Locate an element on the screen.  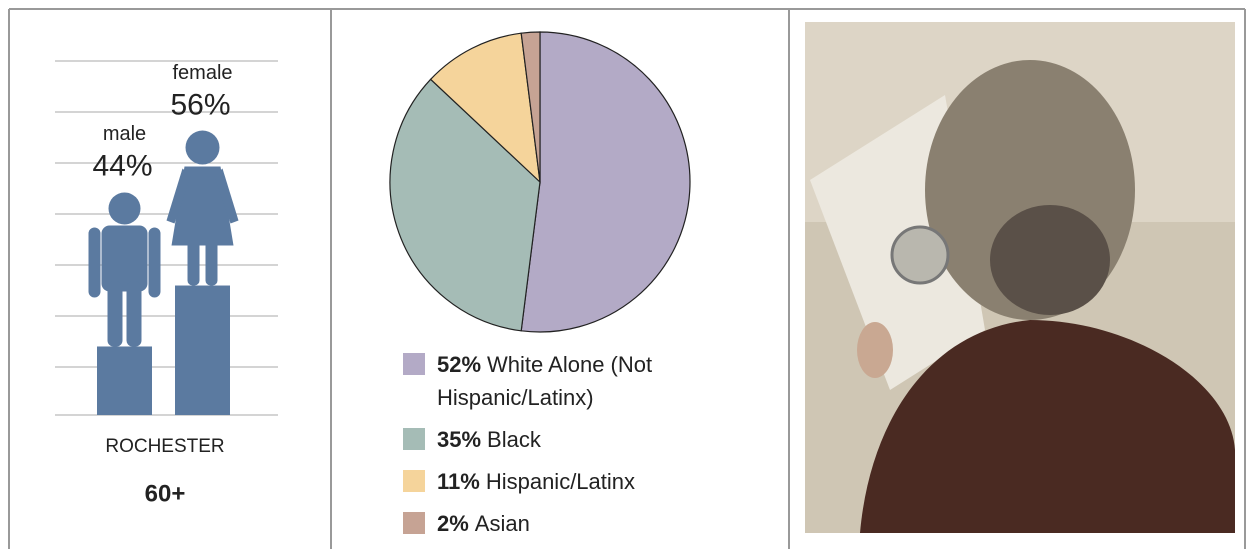
legend-text: 11% Hispanic/Latinx is located at coordinates (536, 481).